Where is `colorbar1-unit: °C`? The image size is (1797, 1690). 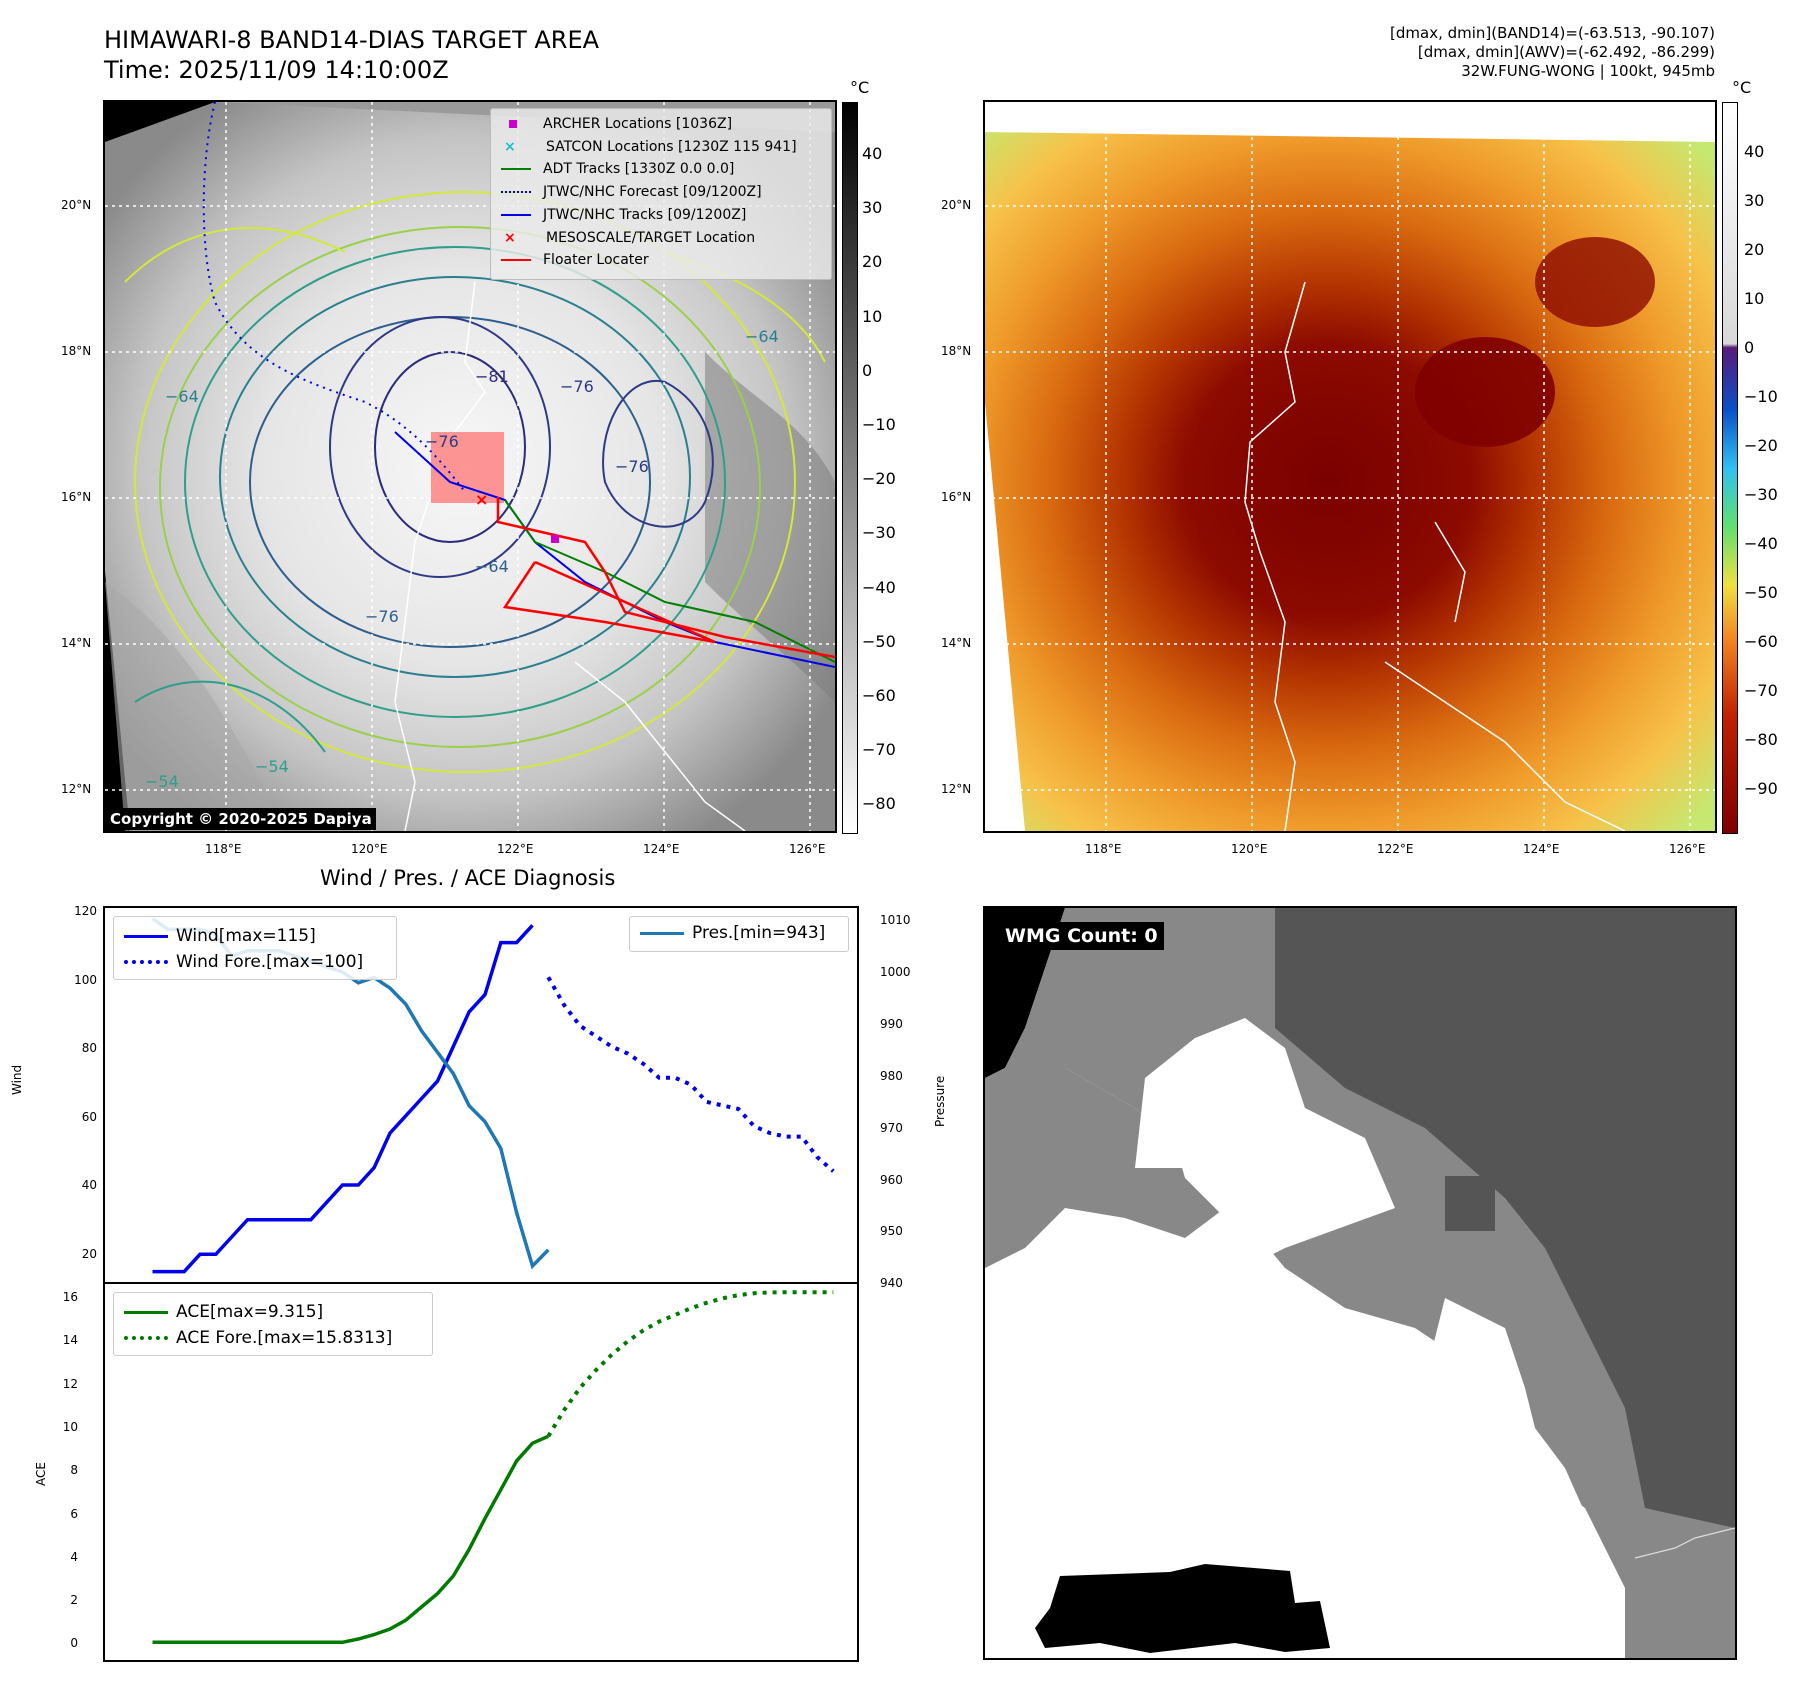
colorbar1-unit: °C is located at coordinates (860, 87).